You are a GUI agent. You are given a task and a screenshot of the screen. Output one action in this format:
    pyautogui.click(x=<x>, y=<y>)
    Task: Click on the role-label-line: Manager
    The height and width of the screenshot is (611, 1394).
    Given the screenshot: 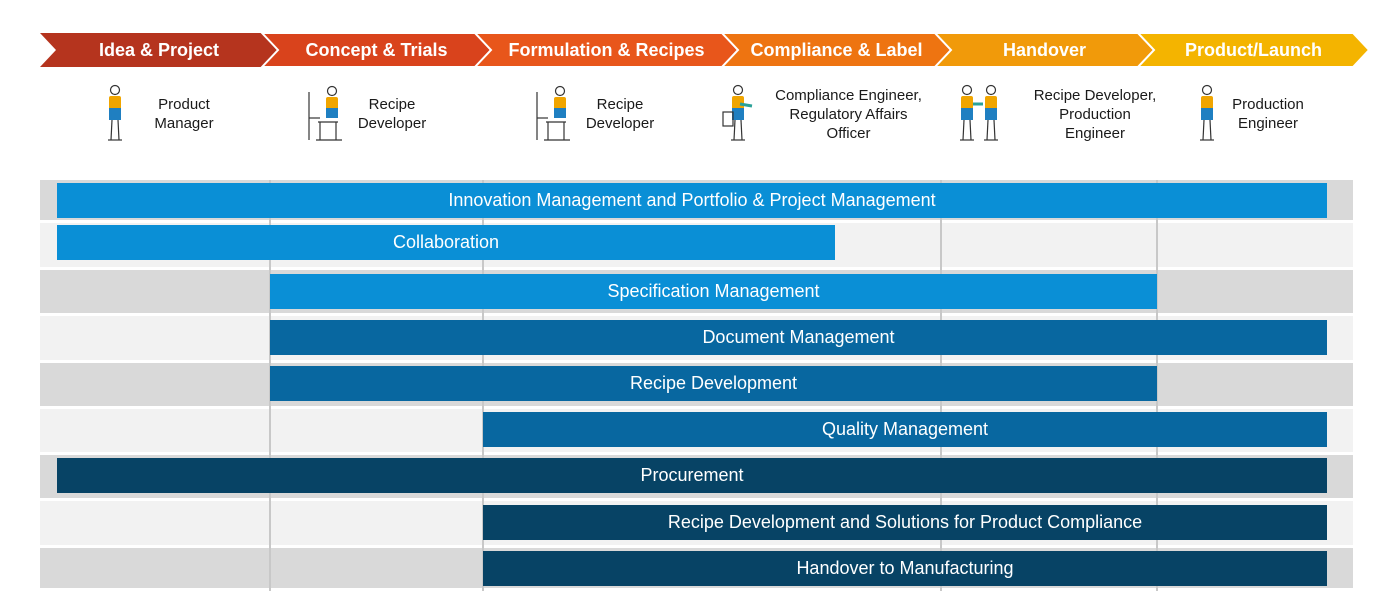 What is the action you would take?
    pyautogui.click(x=184, y=123)
    